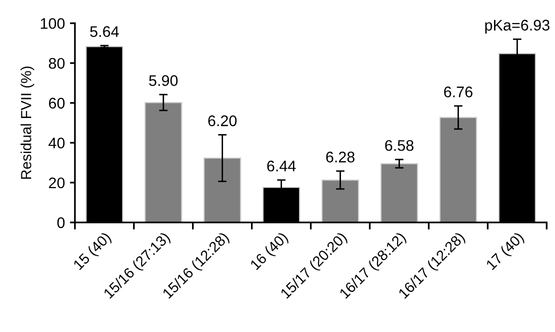  What do you see at coordinates (163, 80) in the screenshot?
I see `annotation: 5.90` at bounding box center [163, 80].